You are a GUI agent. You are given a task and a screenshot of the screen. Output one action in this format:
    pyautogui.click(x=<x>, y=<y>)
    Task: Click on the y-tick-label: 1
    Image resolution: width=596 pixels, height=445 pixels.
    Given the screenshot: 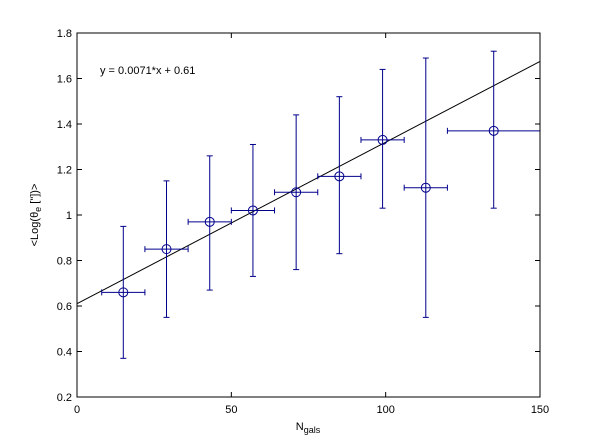 What is the action you would take?
    pyautogui.click(x=69, y=216)
    